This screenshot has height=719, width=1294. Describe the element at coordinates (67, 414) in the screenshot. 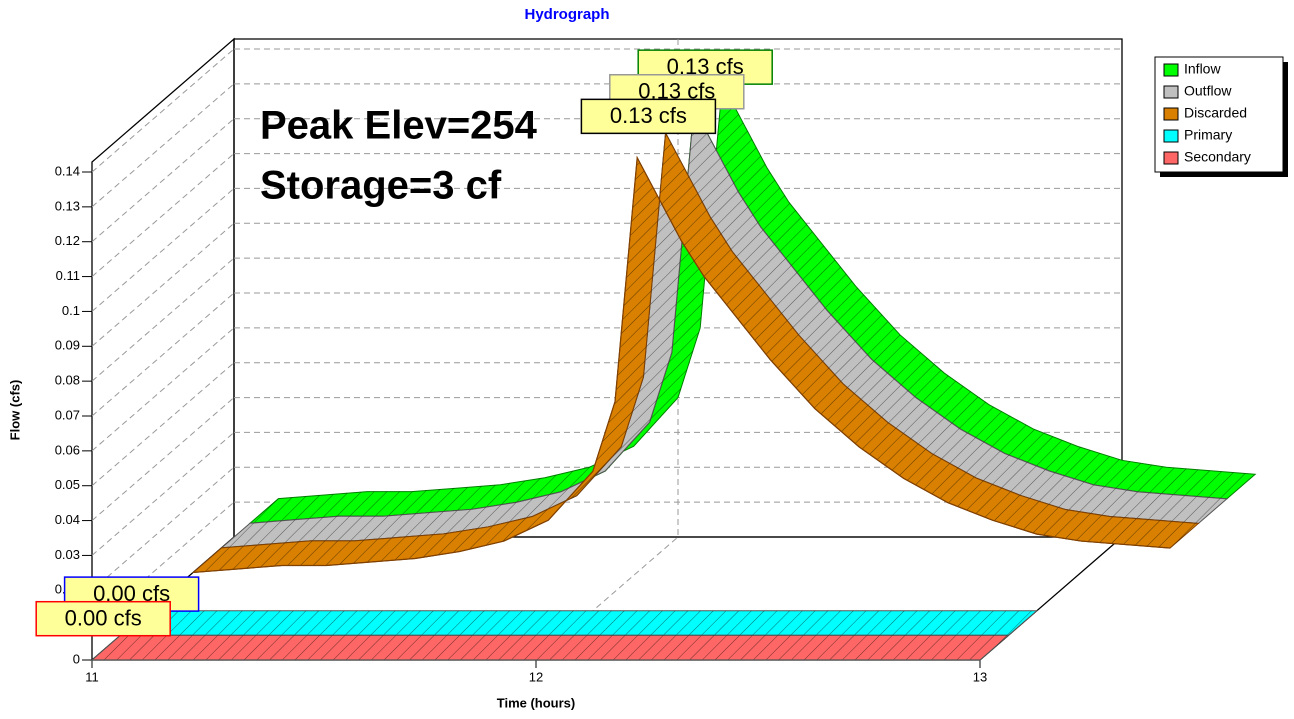

I see `y-tick-label: 0.07` at that location.